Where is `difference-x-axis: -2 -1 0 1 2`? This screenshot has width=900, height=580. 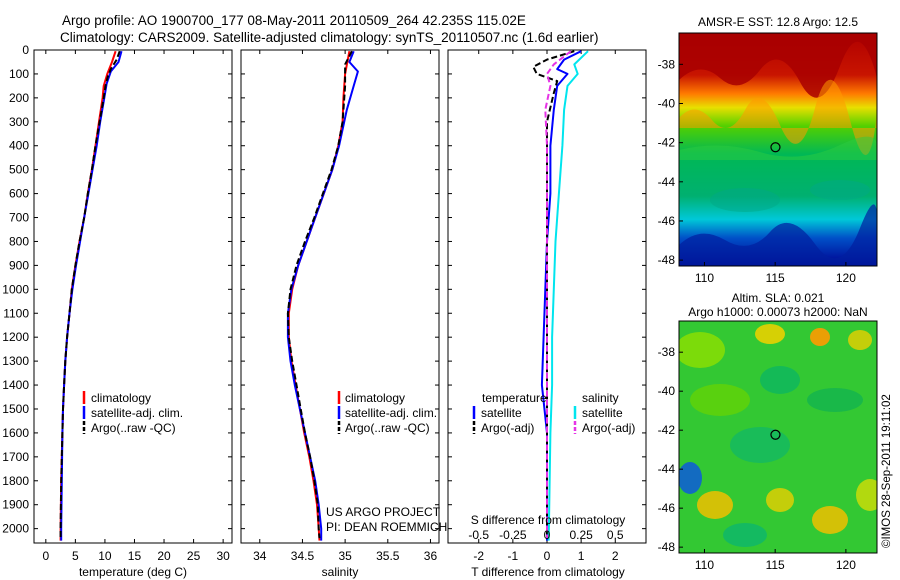
difference-x-axis: -2 -1 0 1 2 is located at coordinates (546, 306).